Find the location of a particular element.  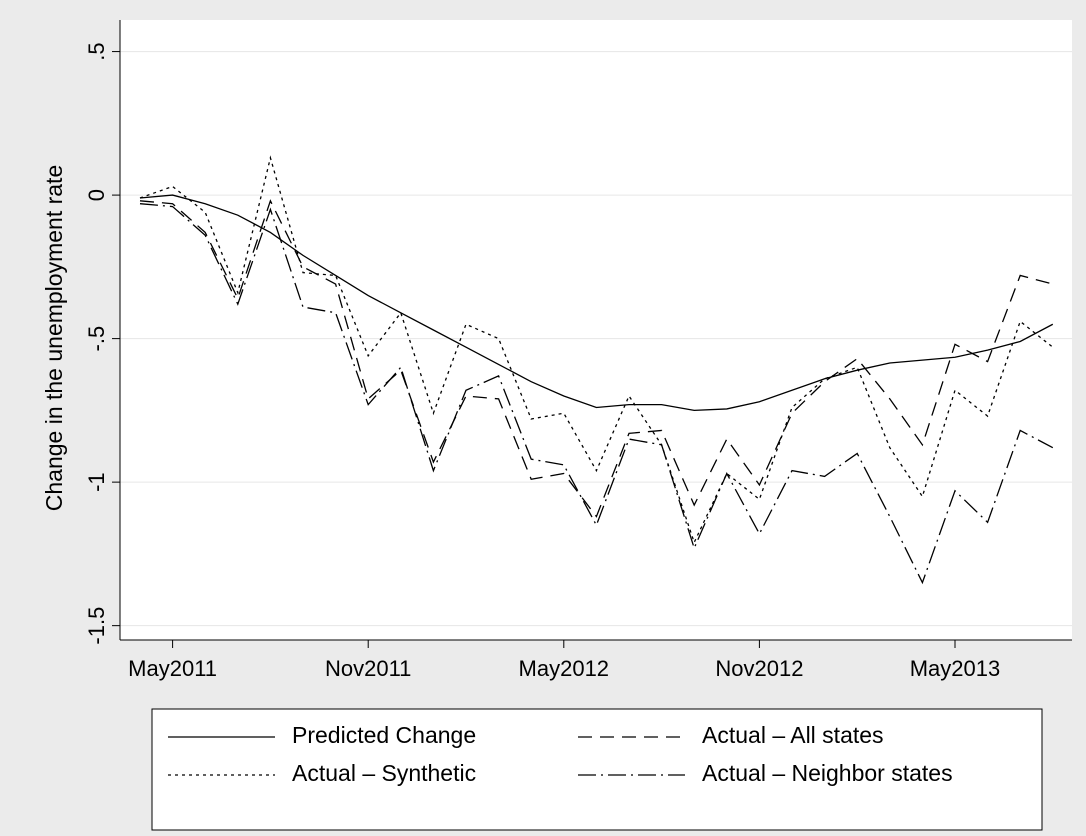

legend-label: Predicted Change is located at coordinates (384, 735).